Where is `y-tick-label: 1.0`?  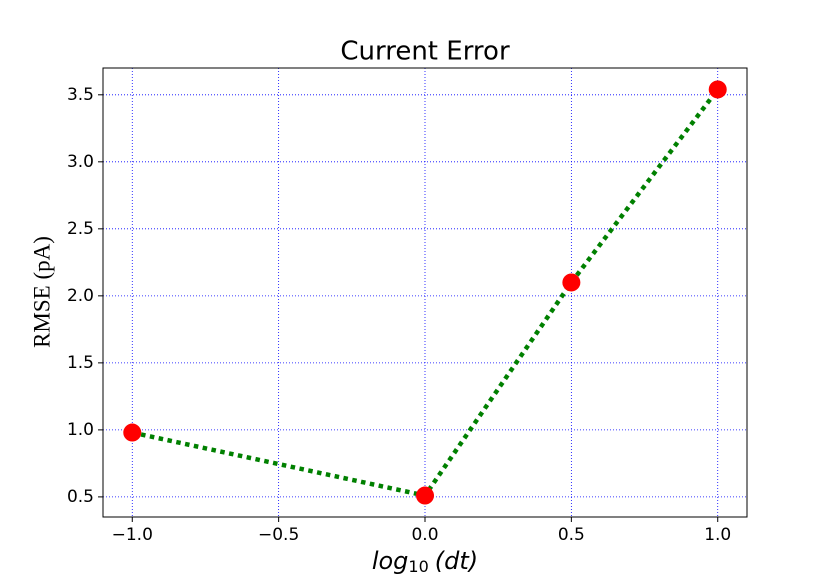
y-tick-label: 1.0 is located at coordinates (80, 430).